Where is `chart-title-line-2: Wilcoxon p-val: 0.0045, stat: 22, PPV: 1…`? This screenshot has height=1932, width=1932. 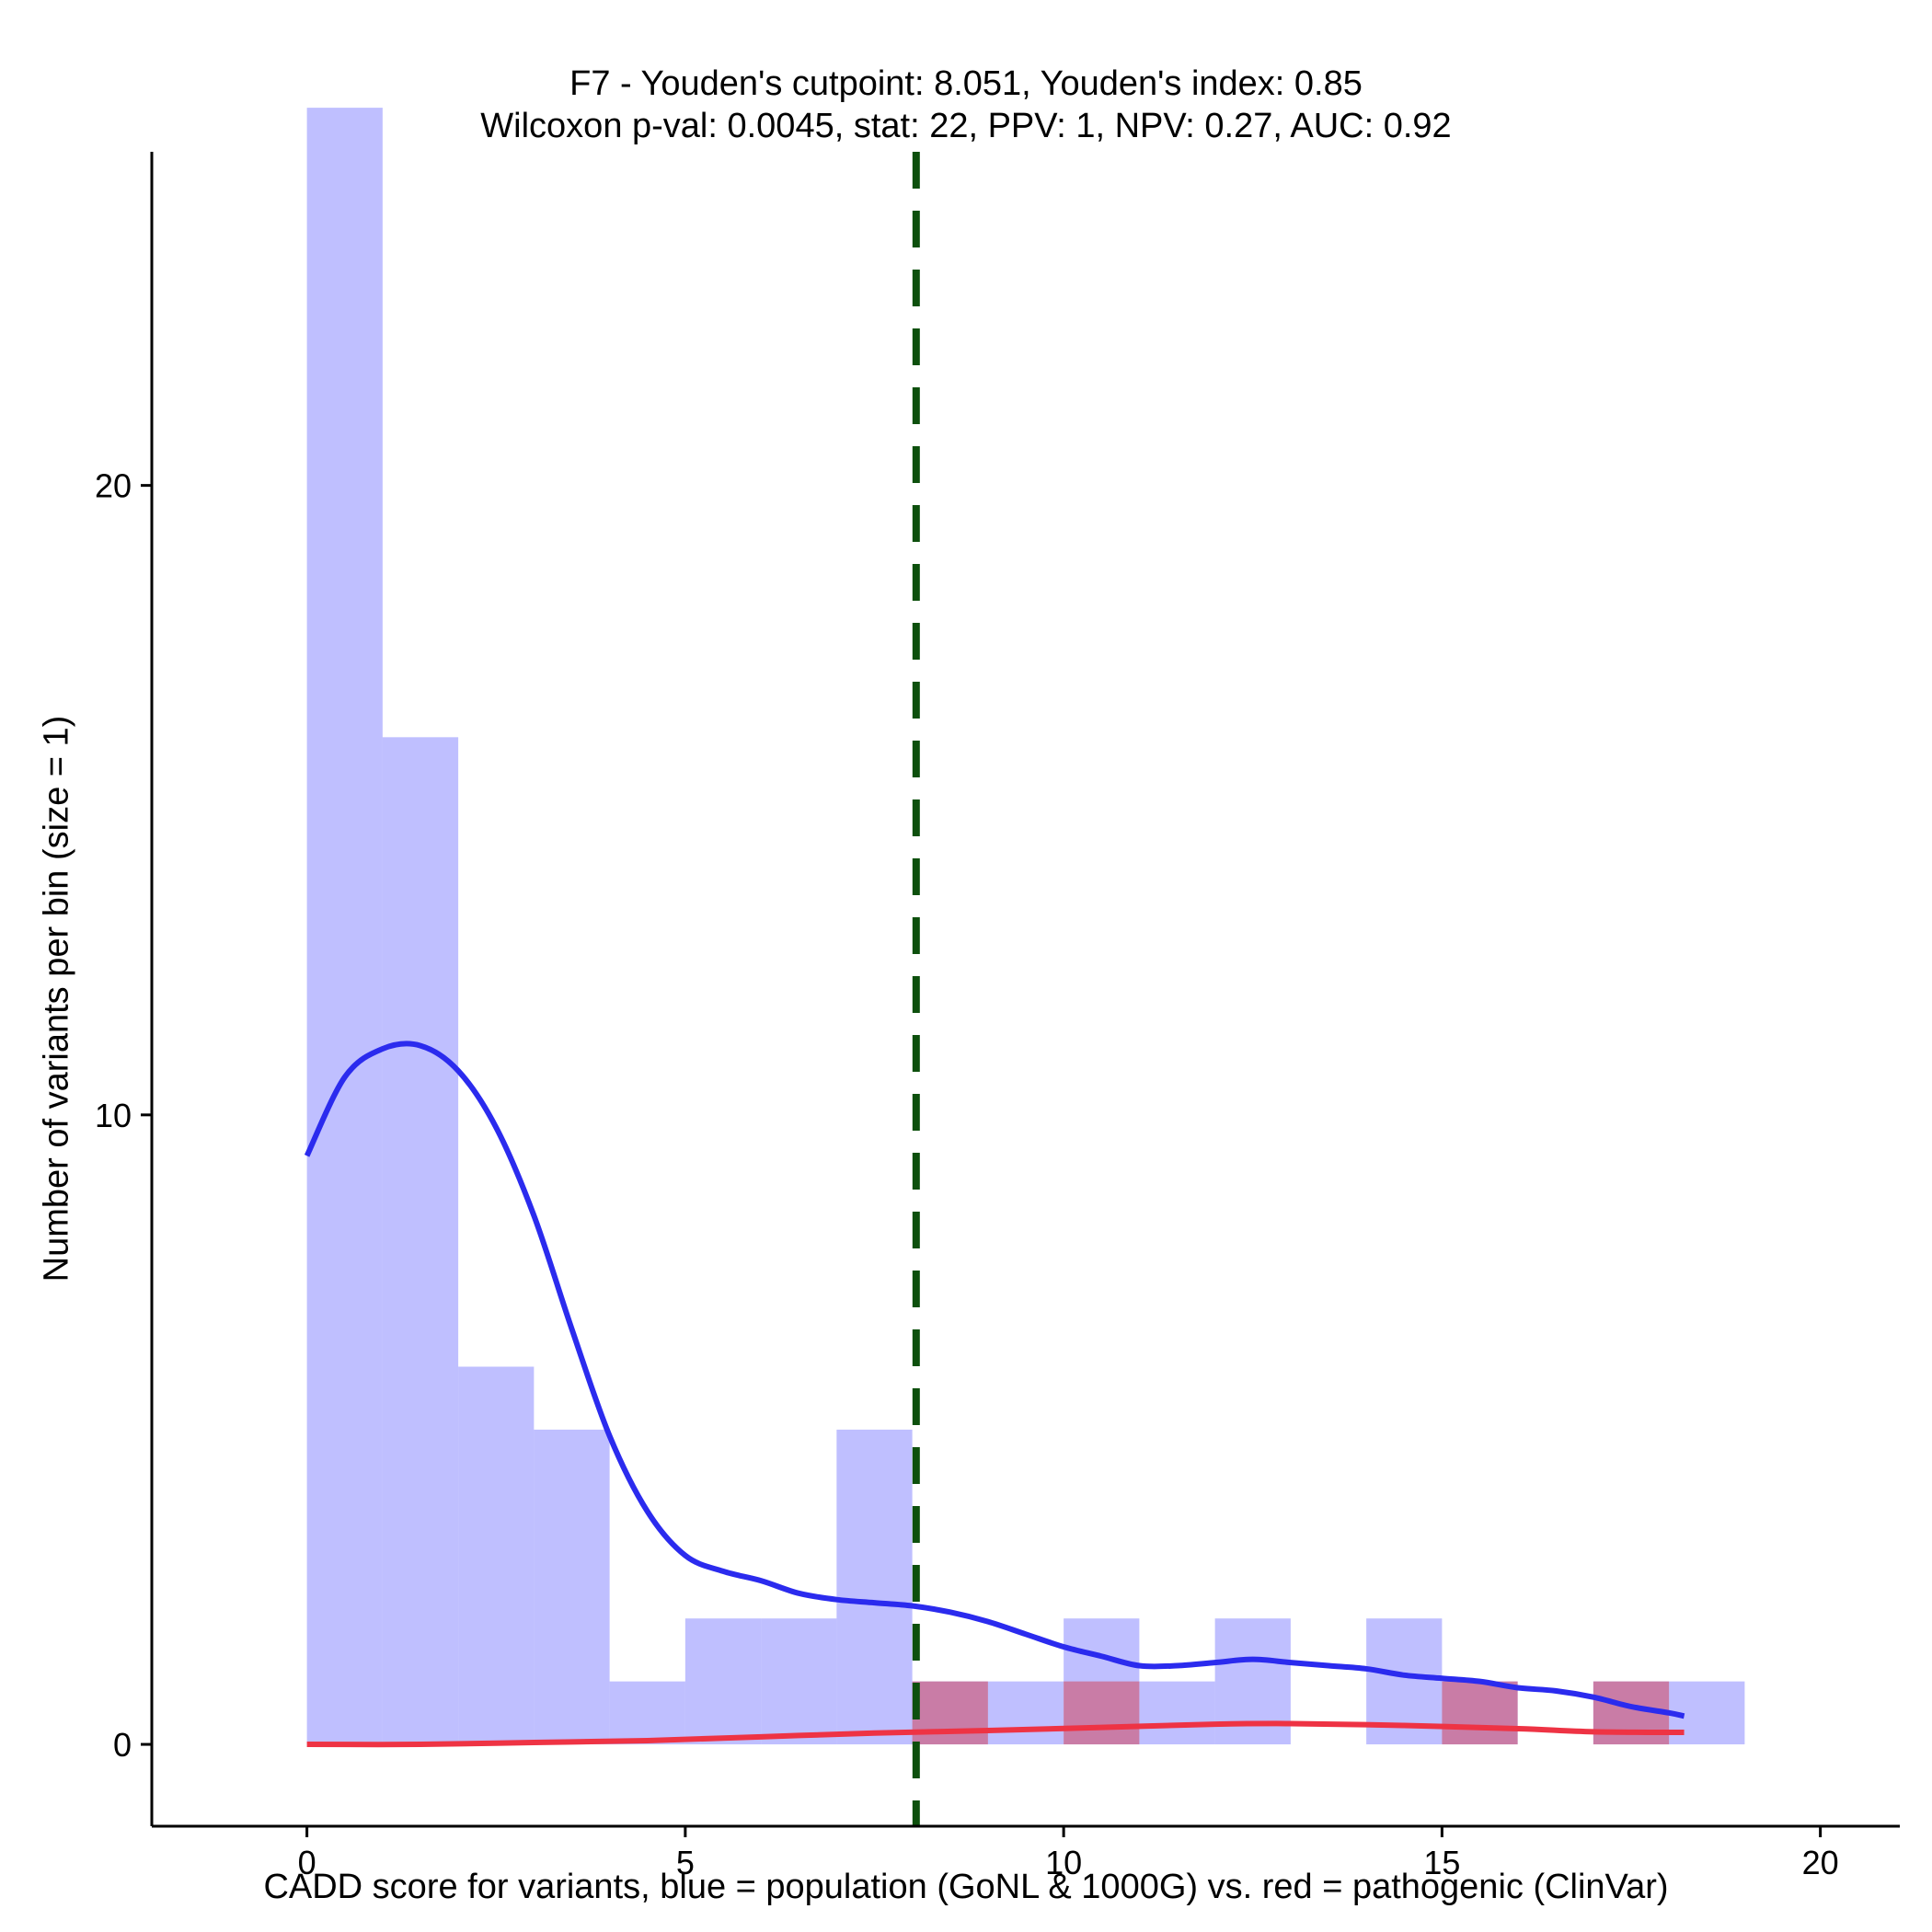 chart-title-line-2: Wilcoxon p-val: 0.0045, stat: 22, PPV: 1… is located at coordinates (966, 126).